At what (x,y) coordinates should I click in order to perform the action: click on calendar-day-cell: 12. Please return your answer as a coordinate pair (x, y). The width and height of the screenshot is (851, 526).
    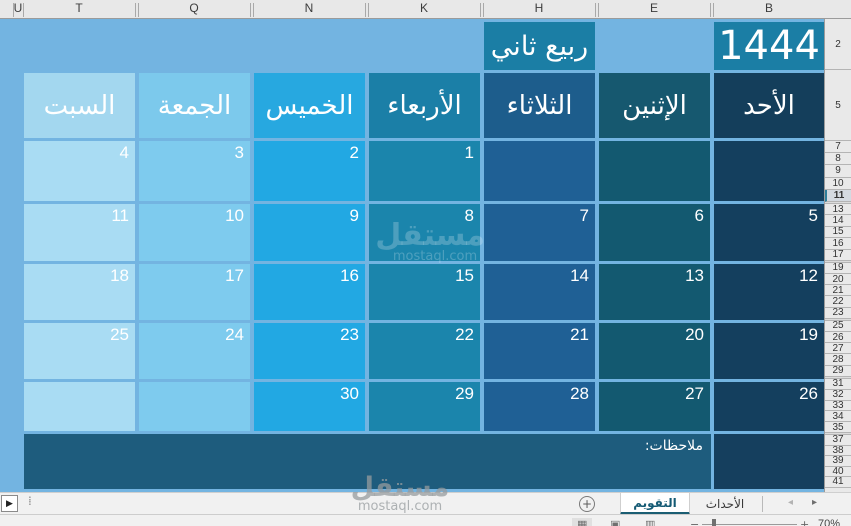
    Looking at the image, I should click on (769, 292).